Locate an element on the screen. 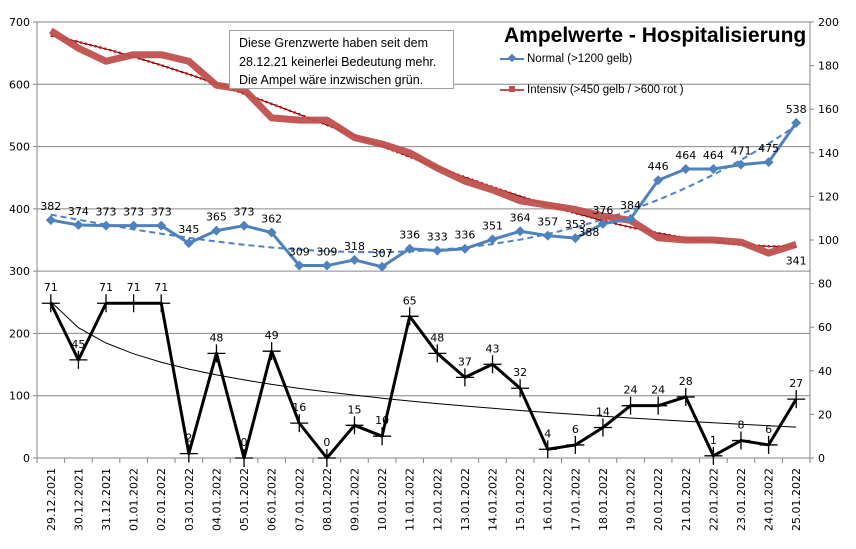 The height and width of the screenshot is (549, 856). normal-data-label: 345 is located at coordinates (188, 229).